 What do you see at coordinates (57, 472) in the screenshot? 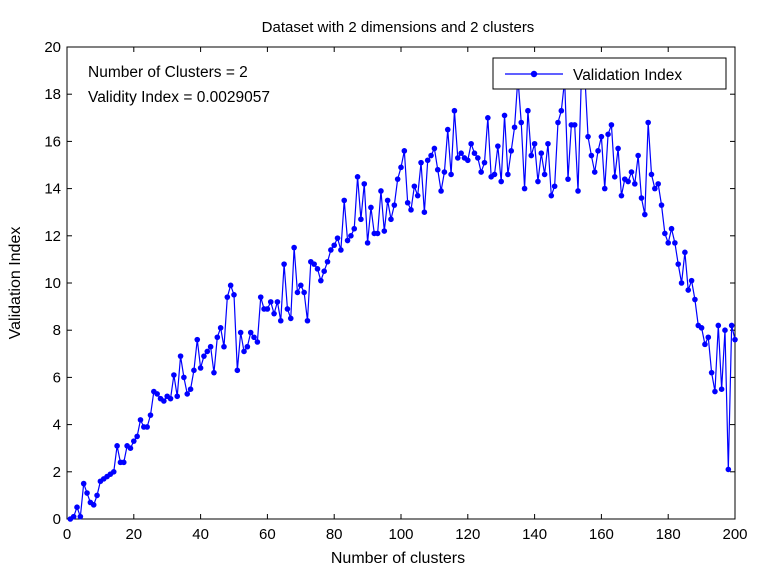
I see `y-tick-label: 2` at bounding box center [57, 472].